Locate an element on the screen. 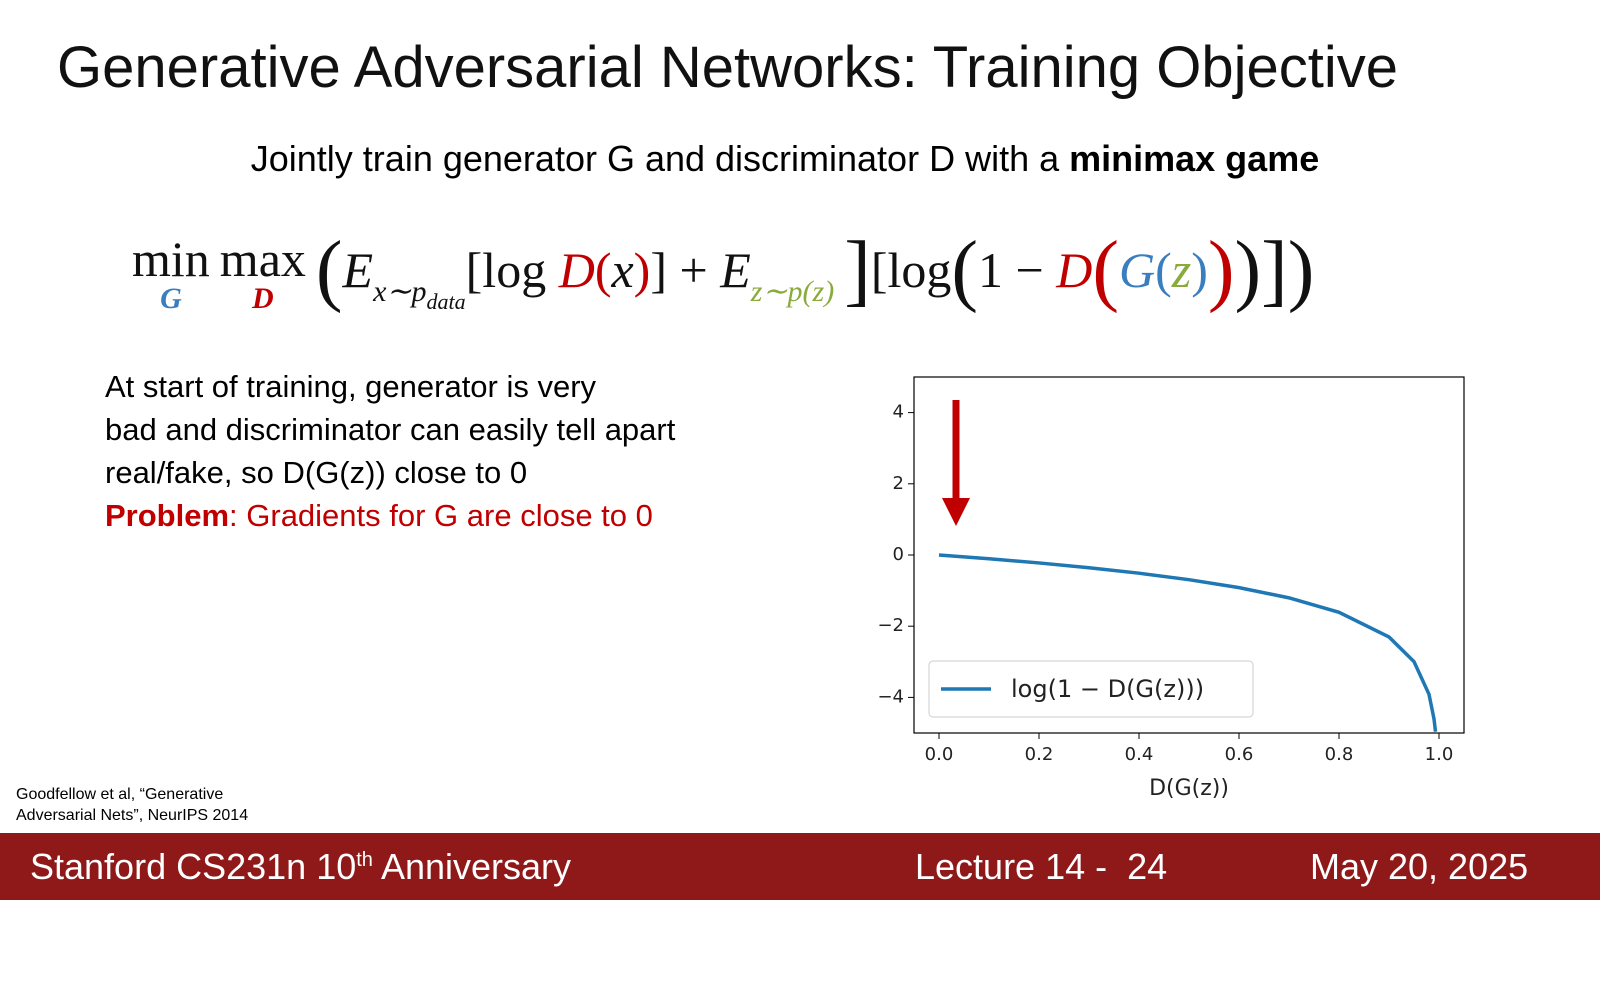 The height and width of the screenshot is (1001, 1600). eq-part: G is located at coordinates (1137, 270).